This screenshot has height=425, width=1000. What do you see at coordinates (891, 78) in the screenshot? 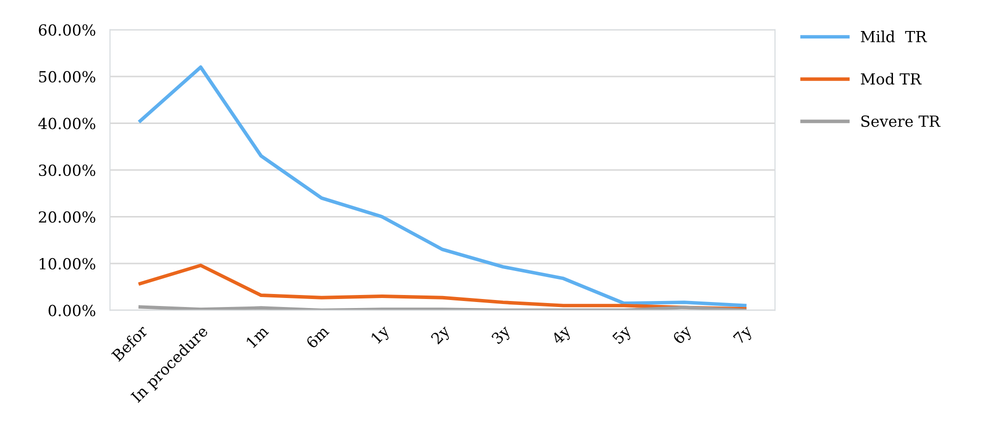
I see `legend-label: Mod TR` at bounding box center [891, 78].